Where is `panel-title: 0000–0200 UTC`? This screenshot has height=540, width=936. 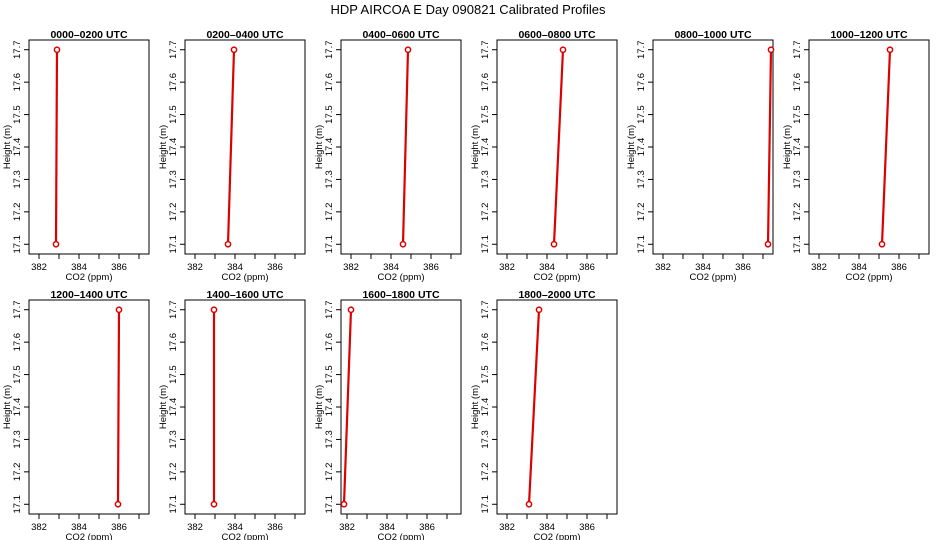 panel-title: 0000–0200 UTC is located at coordinates (88, 35).